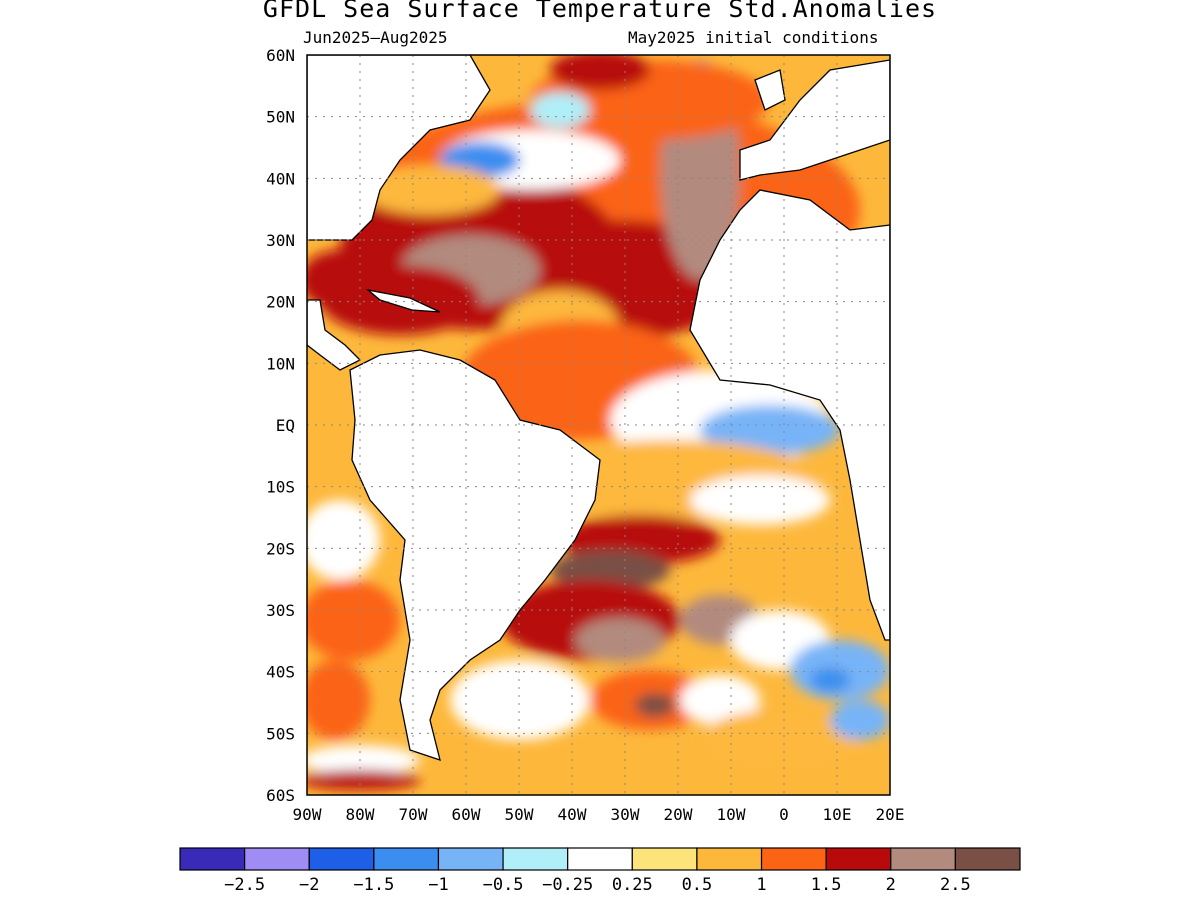 This screenshot has width=1200, height=900. Describe the element at coordinates (438, 885) in the screenshot. I see `colorbar-label: −1` at that location.